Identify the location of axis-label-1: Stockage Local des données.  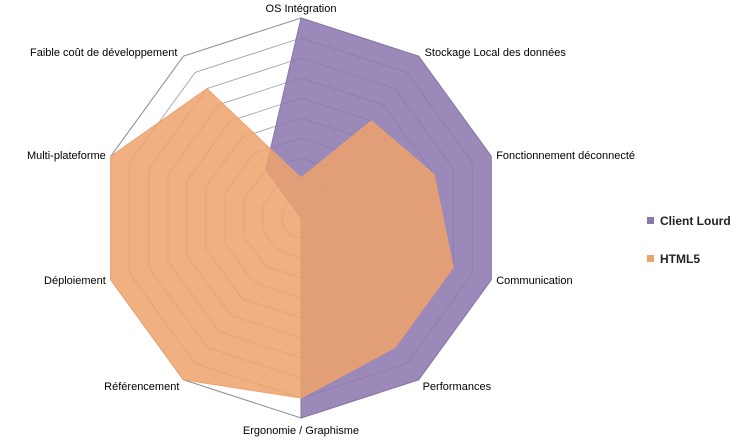
(496, 53).